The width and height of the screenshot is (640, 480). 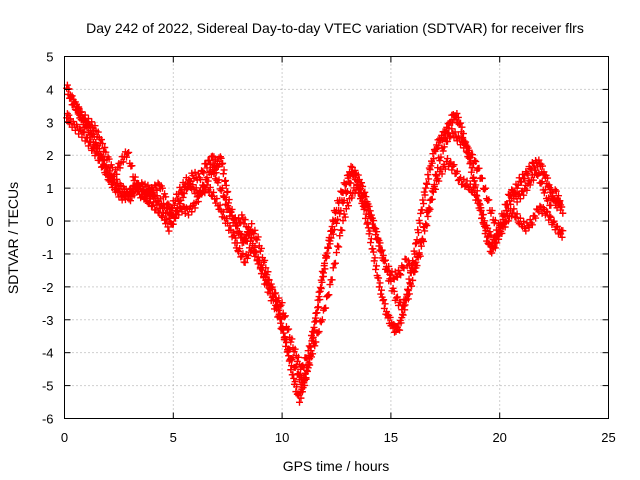 I want to click on x-axis-label: GPS time / hours, so click(x=336, y=466).